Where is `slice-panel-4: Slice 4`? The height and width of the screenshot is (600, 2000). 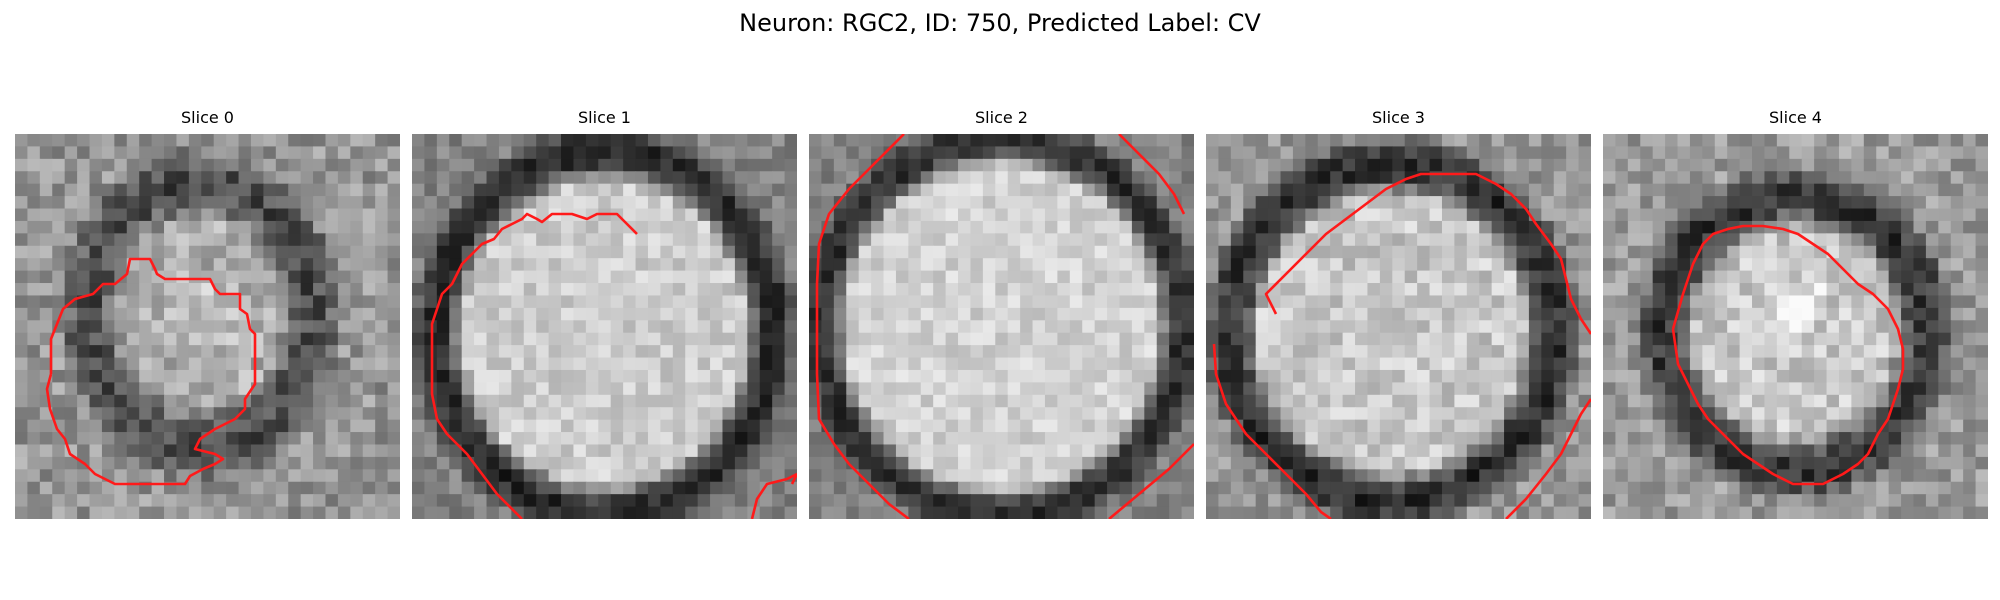 slice-panel-4: Slice 4 is located at coordinates (1795, 313).